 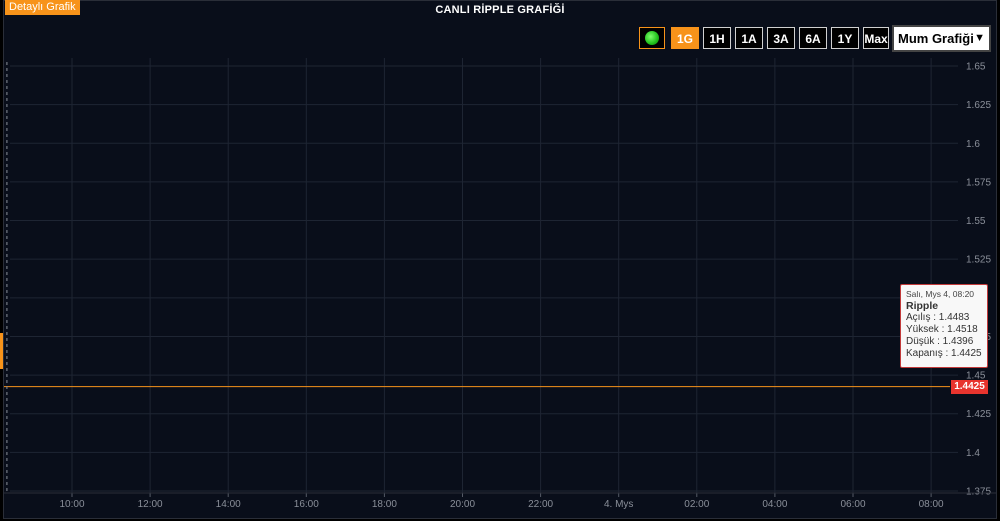 What do you see at coordinates (976, 221) in the screenshot?
I see `y-tick-label: 1.55` at bounding box center [976, 221].